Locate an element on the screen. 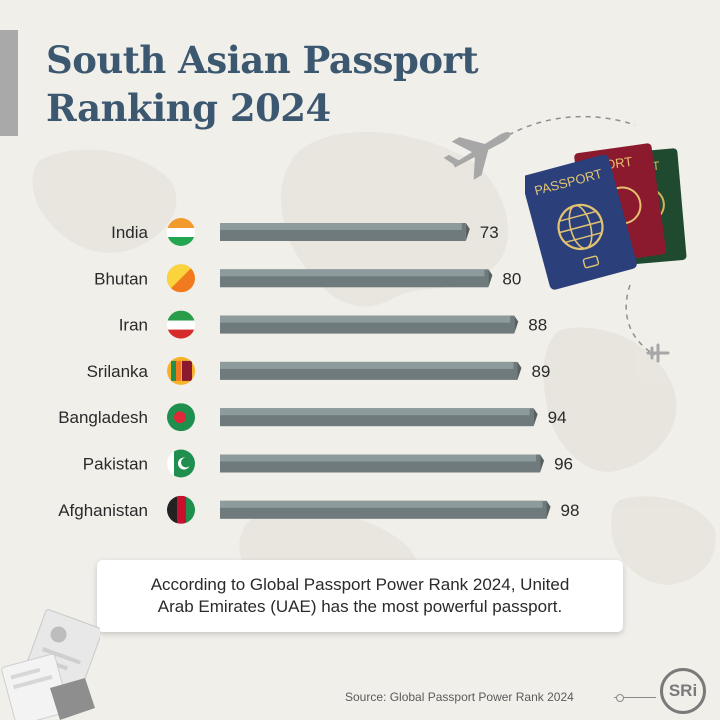 This screenshot has width=720, height=720. blue-passport-icon: PASSPORT is located at coordinates (581, 222).